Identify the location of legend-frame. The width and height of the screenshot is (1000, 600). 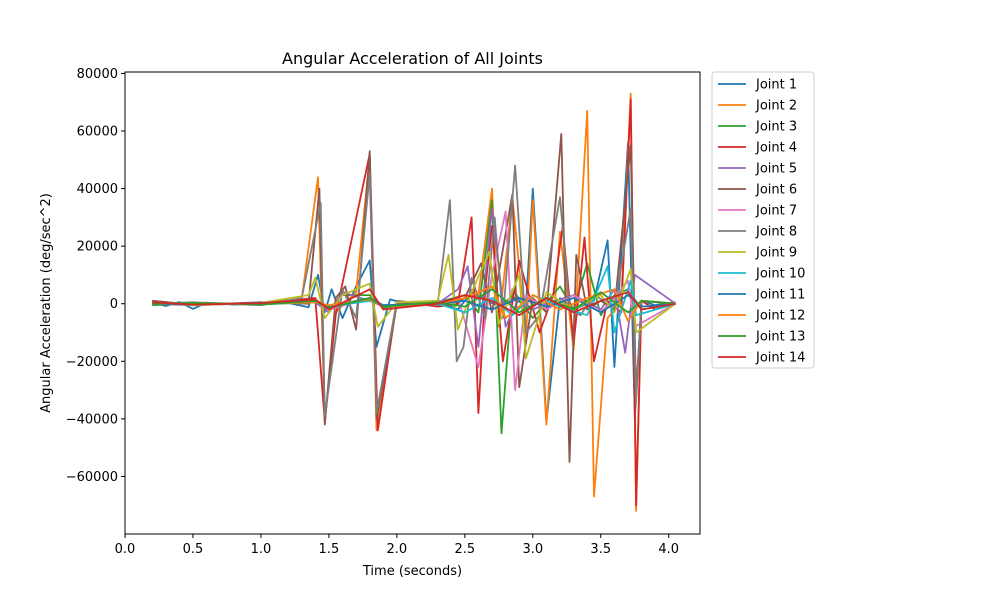
(763, 220).